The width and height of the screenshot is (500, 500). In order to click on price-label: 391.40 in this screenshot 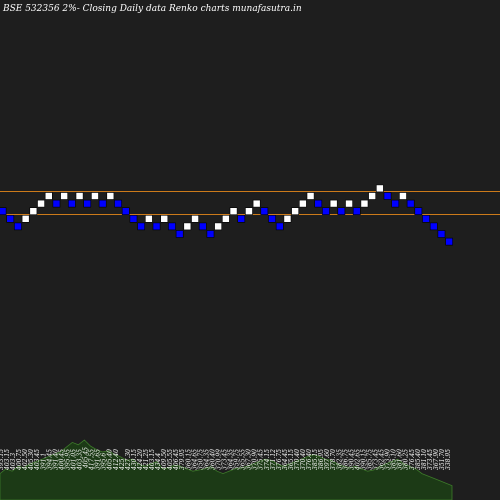, I will do `click(55, 459)`.